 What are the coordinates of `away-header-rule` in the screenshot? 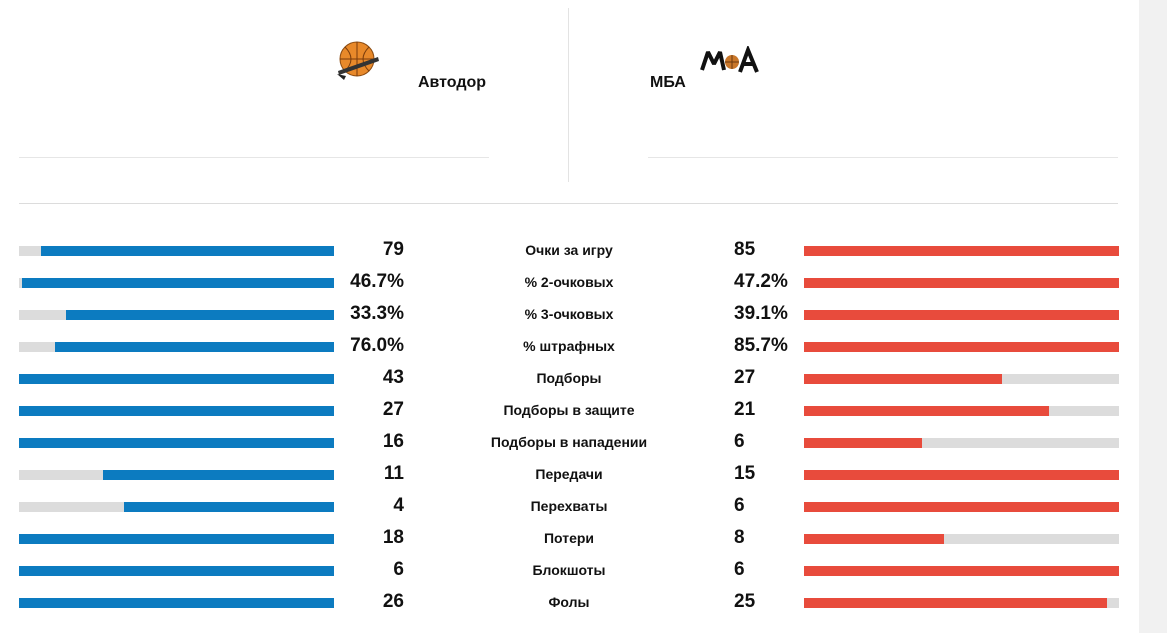 It's located at (883, 157).